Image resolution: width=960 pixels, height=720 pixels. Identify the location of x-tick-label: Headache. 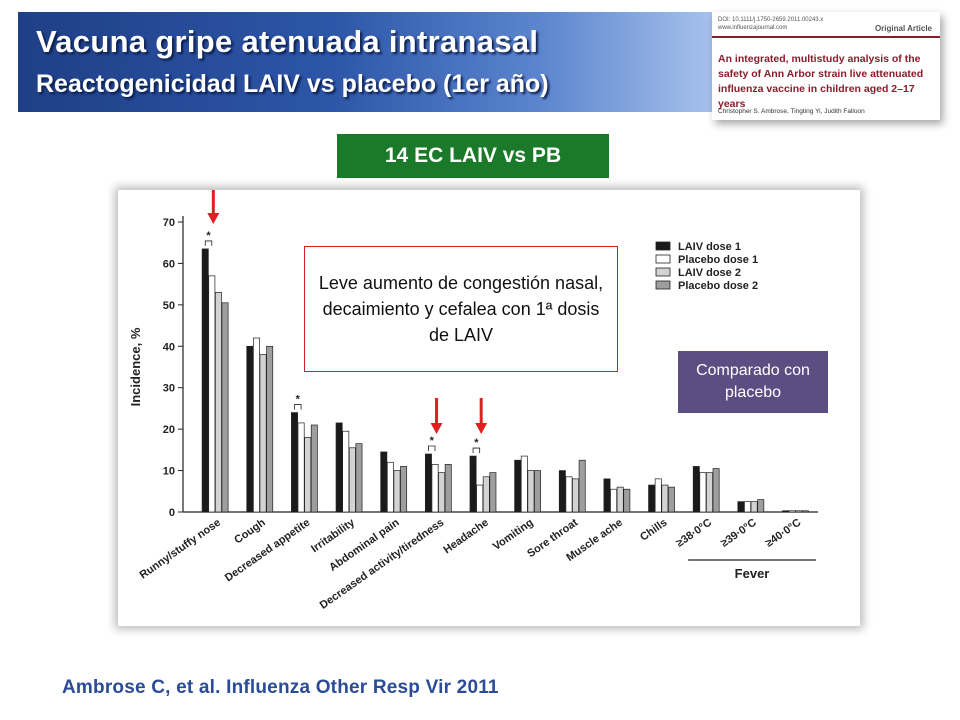
(465, 537).